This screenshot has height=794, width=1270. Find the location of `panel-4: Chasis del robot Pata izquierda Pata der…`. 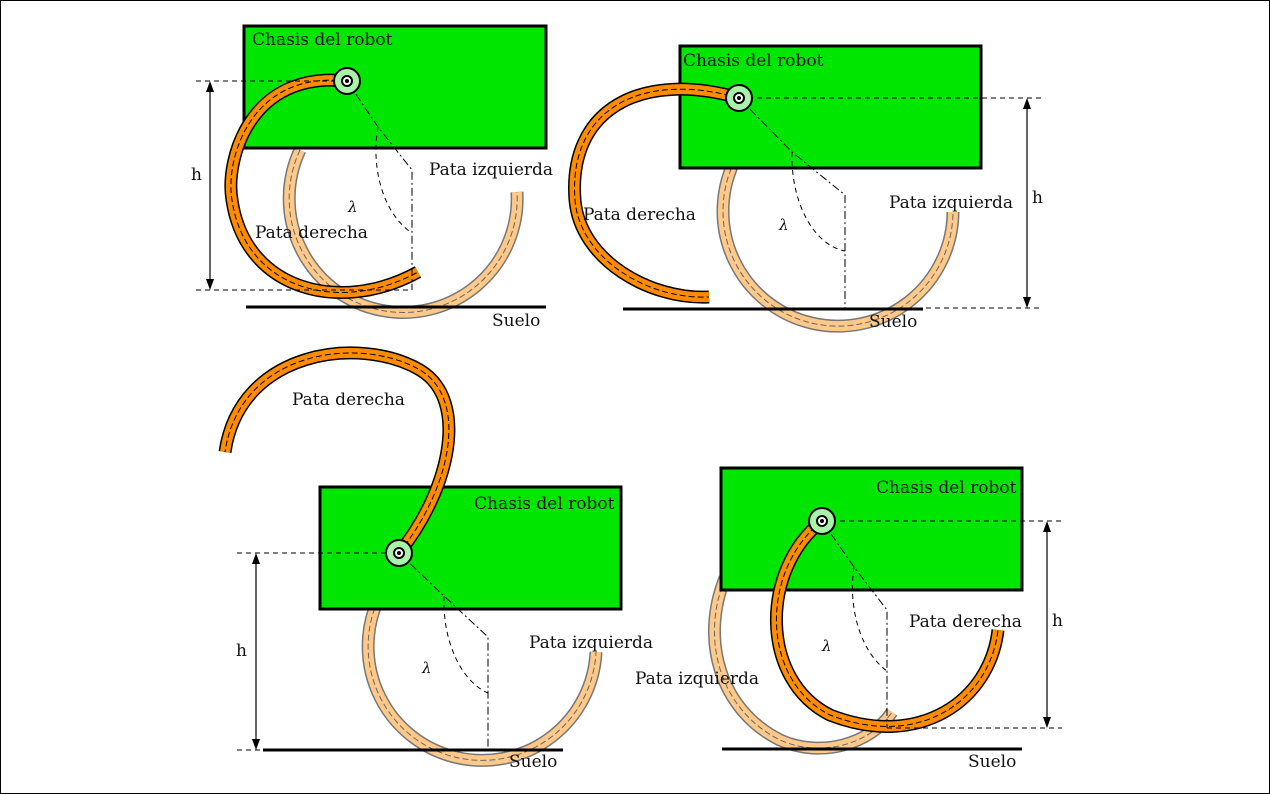

panel-4: Chasis del robot Pata izquierda Pata der… is located at coordinates (849, 619).